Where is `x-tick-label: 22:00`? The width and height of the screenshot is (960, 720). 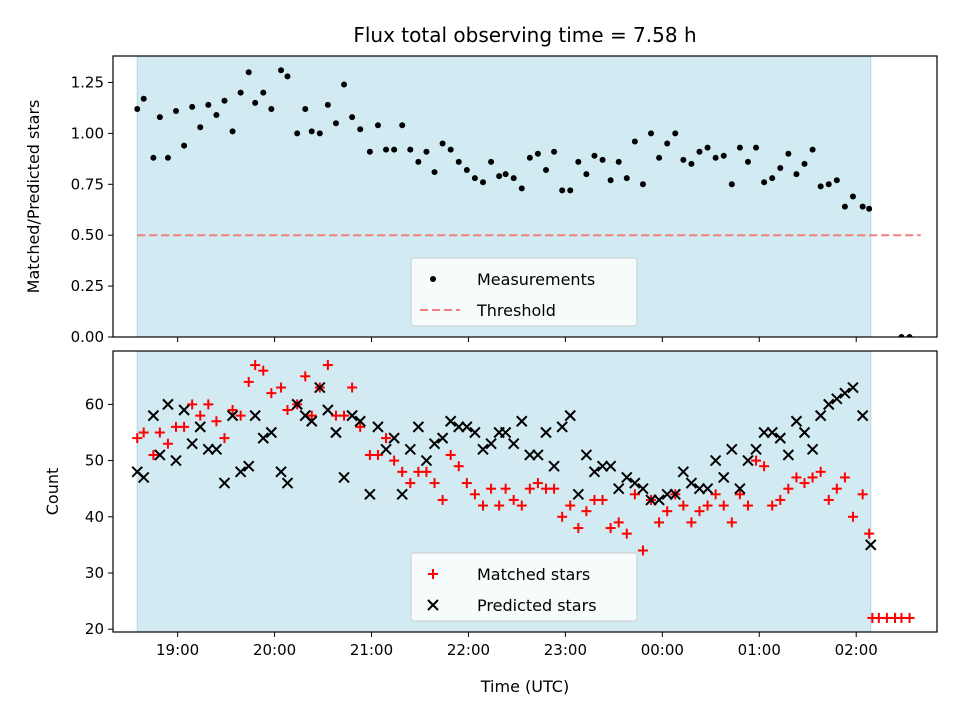 x-tick-label: 22:00 is located at coordinates (468, 650).